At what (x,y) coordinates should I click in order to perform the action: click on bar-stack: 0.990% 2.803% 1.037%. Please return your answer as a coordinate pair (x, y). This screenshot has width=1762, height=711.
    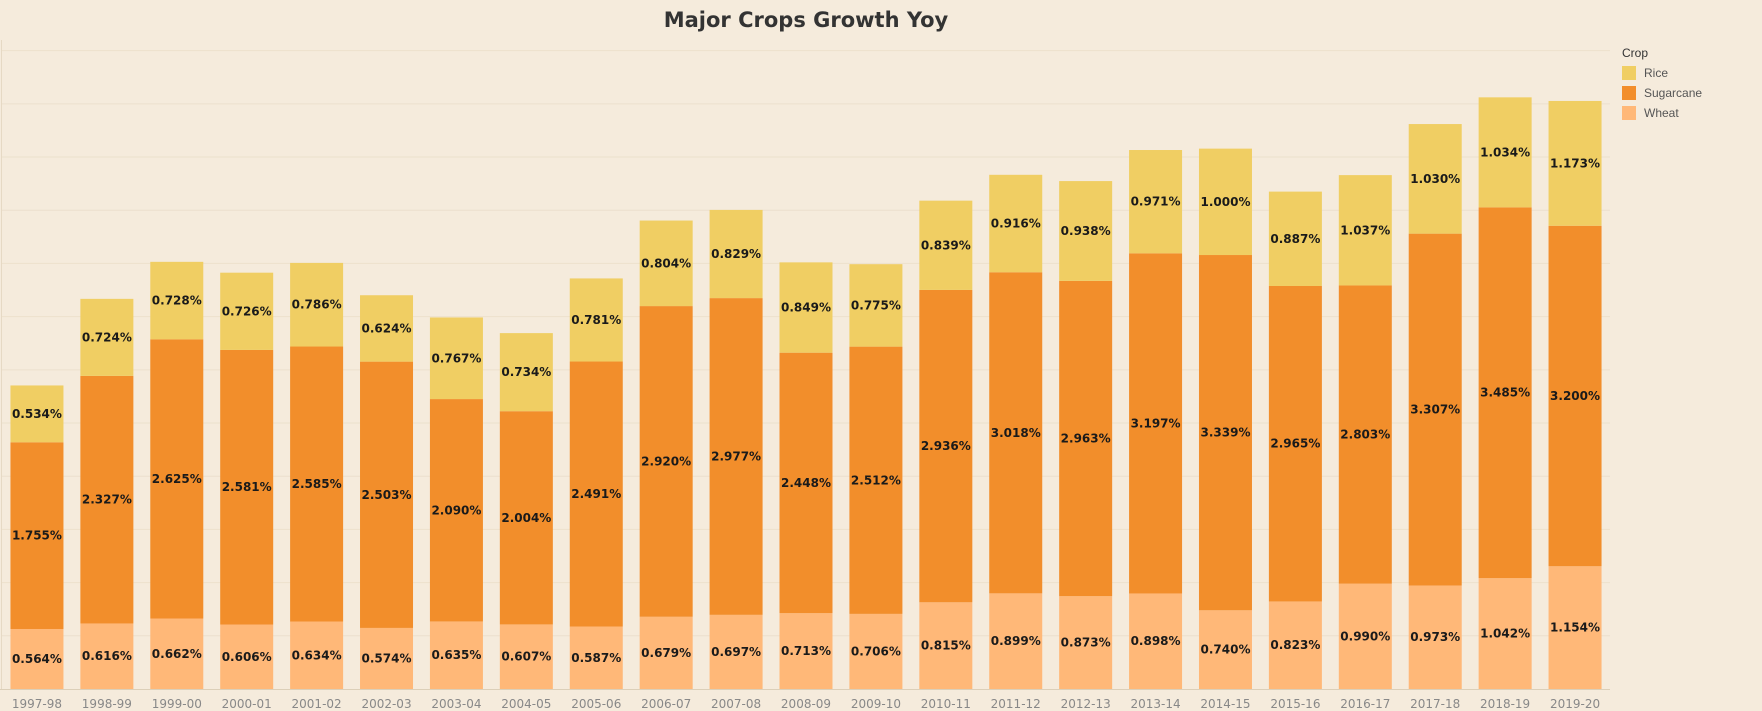
    Looking at the image, I should click on (1365, 432).